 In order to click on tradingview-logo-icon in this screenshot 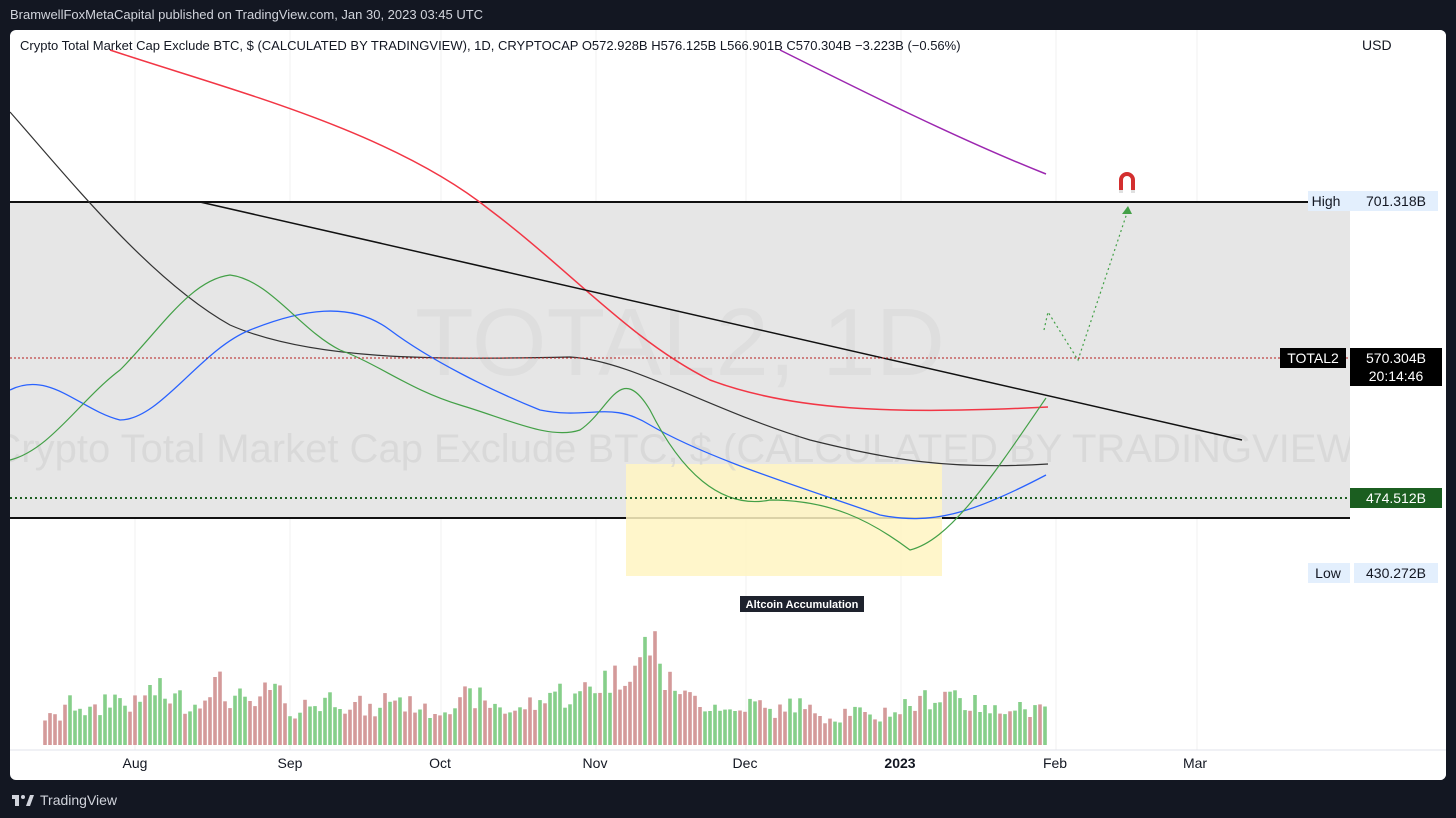, I will do `click(23, 800)`.